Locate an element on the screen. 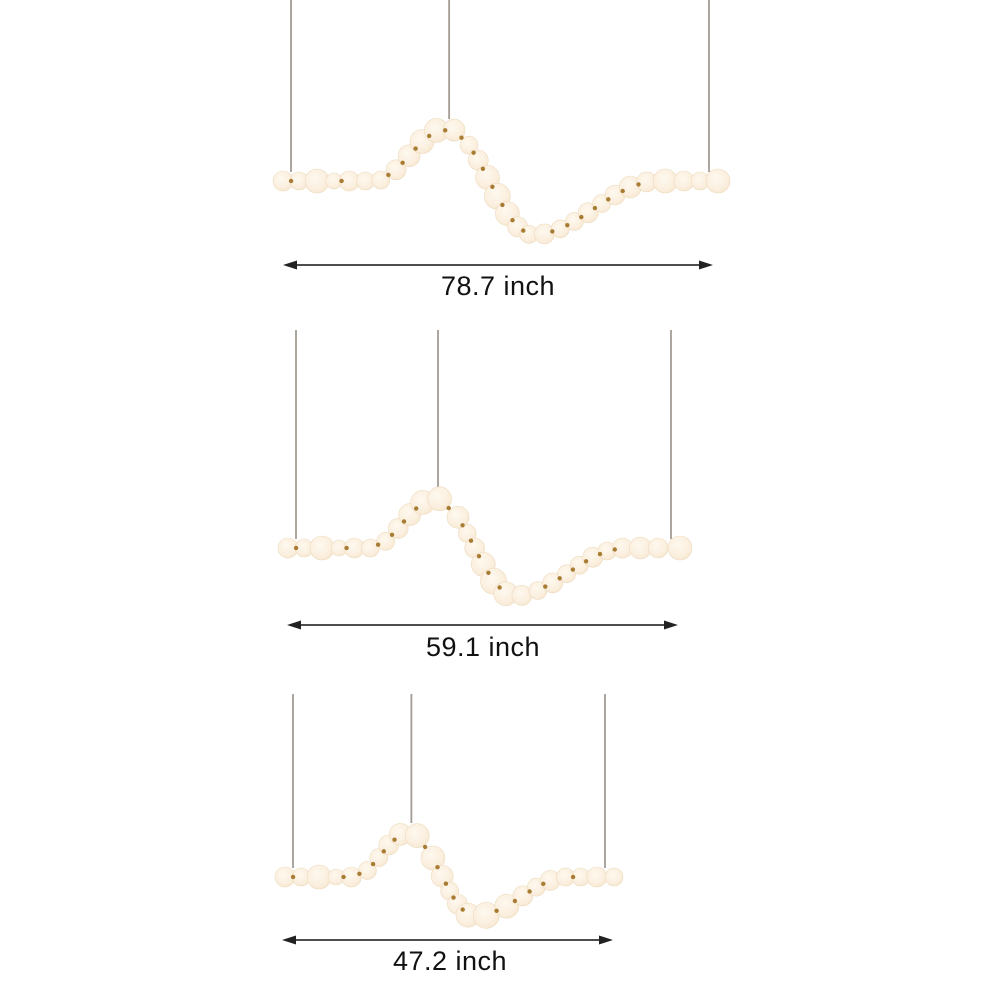  dimension-label-small: 47.2 inch is located at coordinates (450, 961).